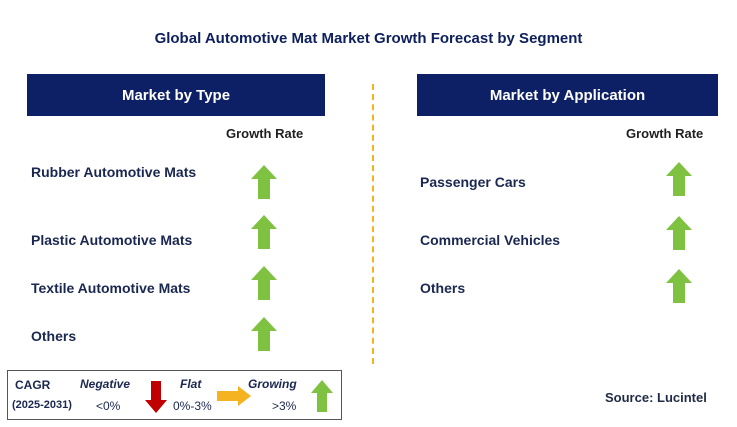 This screenshot has height=427, width=737. I want to click on legend-right-arrow-icon, so click(234, 396).